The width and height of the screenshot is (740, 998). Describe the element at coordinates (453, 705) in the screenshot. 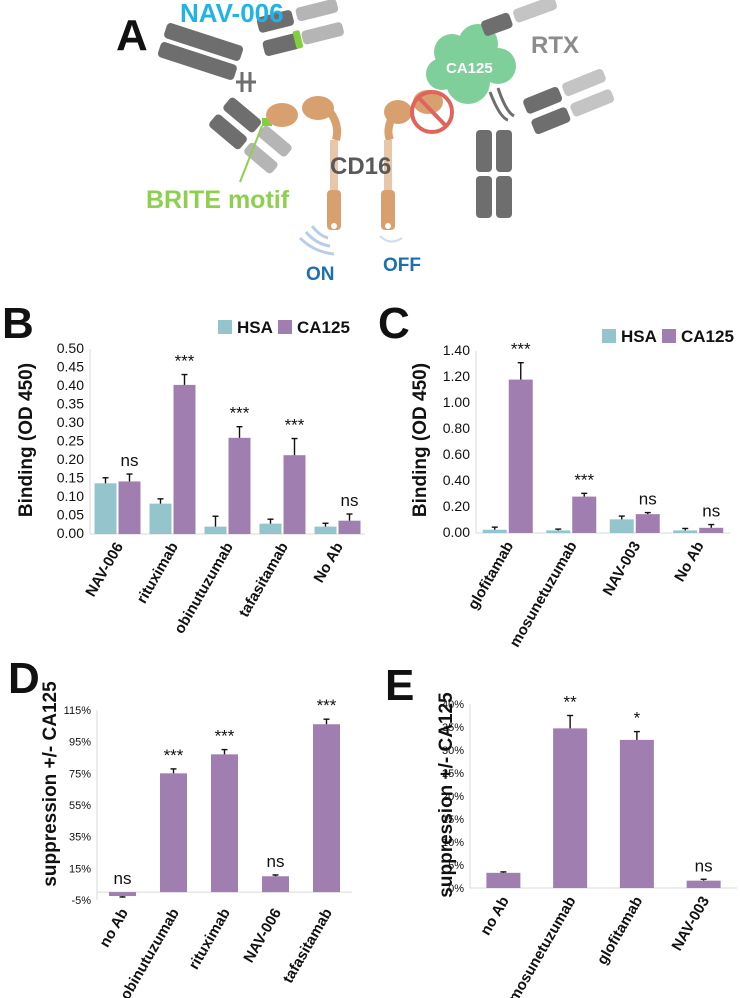

I see `y-tick-label: 40%` at that location.